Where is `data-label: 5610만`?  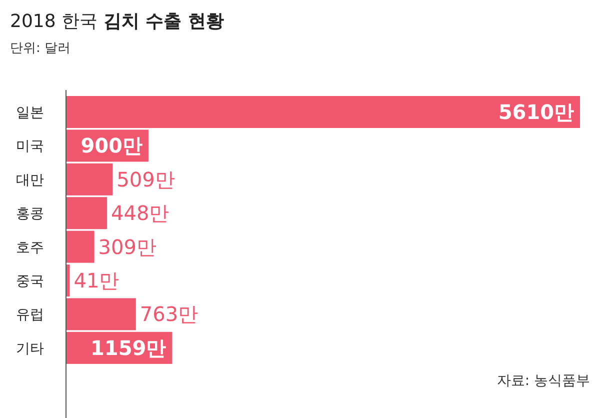
data-label: 5610만 is located at coordinates (536, 112).